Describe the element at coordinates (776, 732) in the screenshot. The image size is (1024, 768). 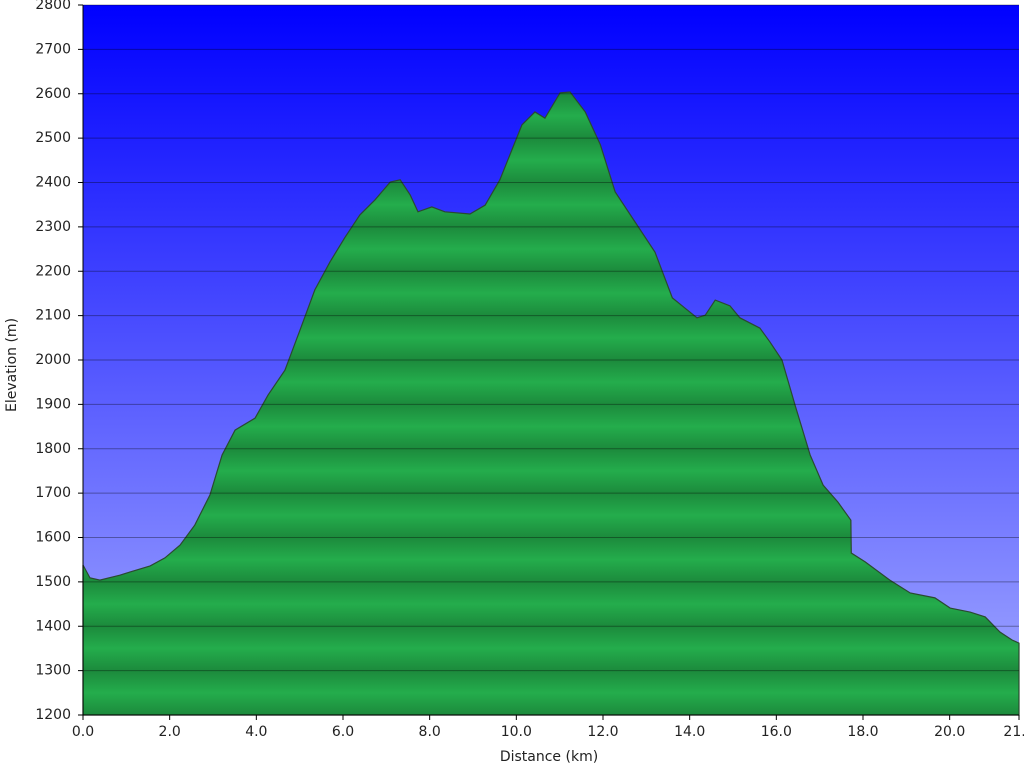
I see `x-tick-label: 16.0` at that location.